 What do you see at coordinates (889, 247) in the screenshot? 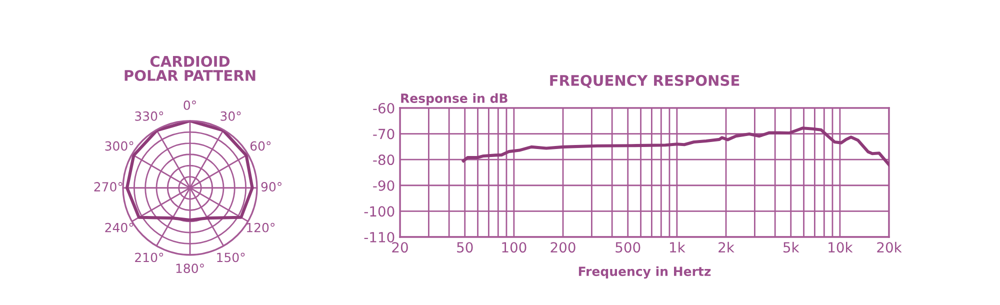
I see `x-tick-label: 20k` at bounding box center [889, 247].